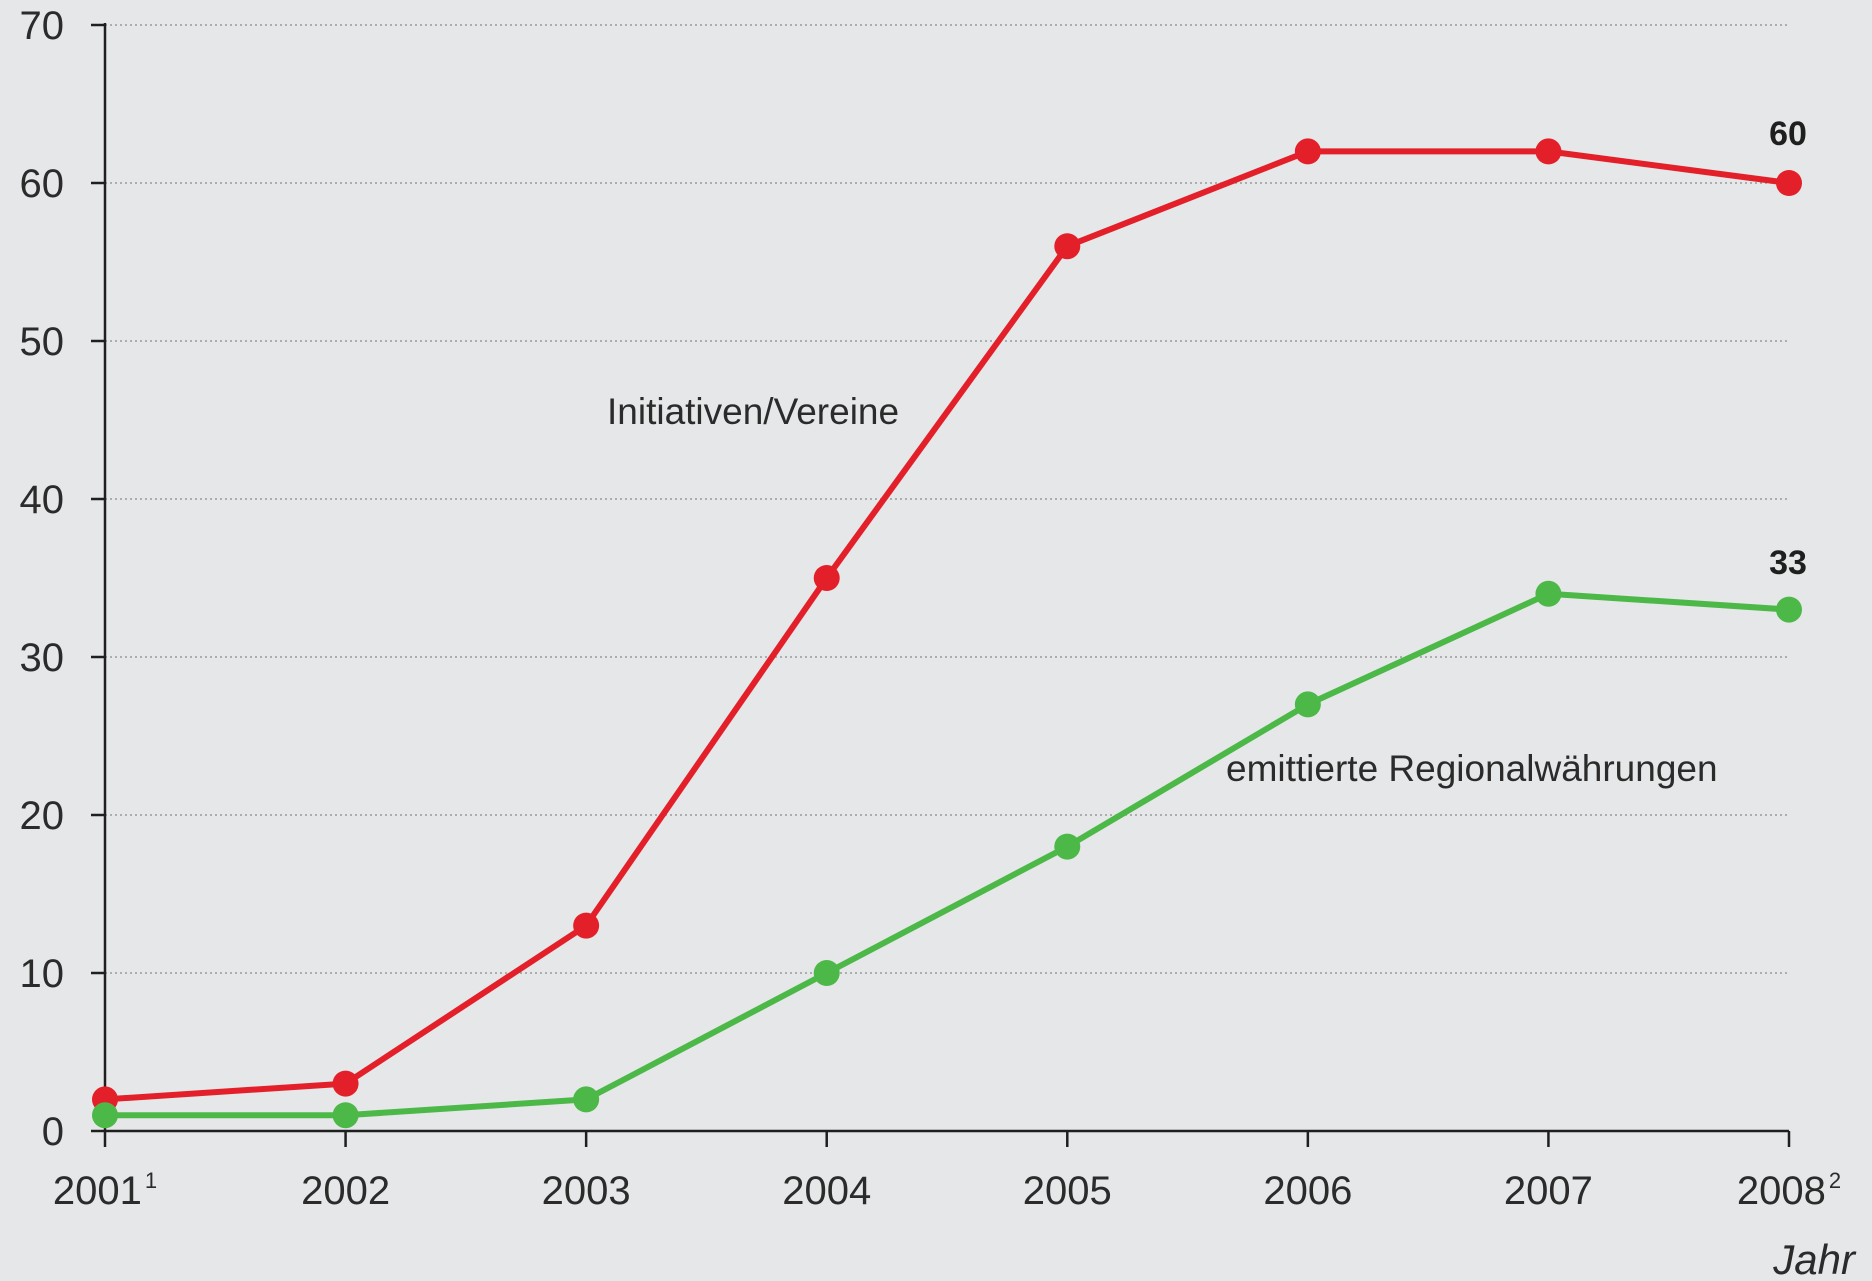 The height and width of the screenshot is (1281, 1872). What do you see at coordinates (1788, 134) in the screenshot?
I see `end-label-initiativen: 60` at bounding box center [1788, 134].